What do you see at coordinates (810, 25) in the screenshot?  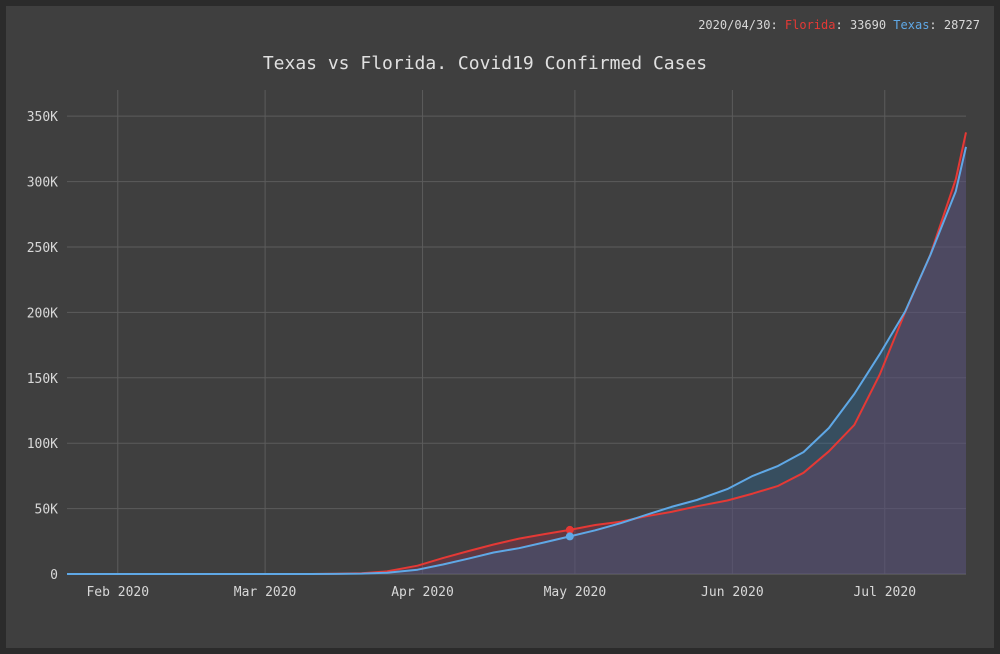 I see `tooltip-florida-label: Florida` at bounding box center [810, 25].